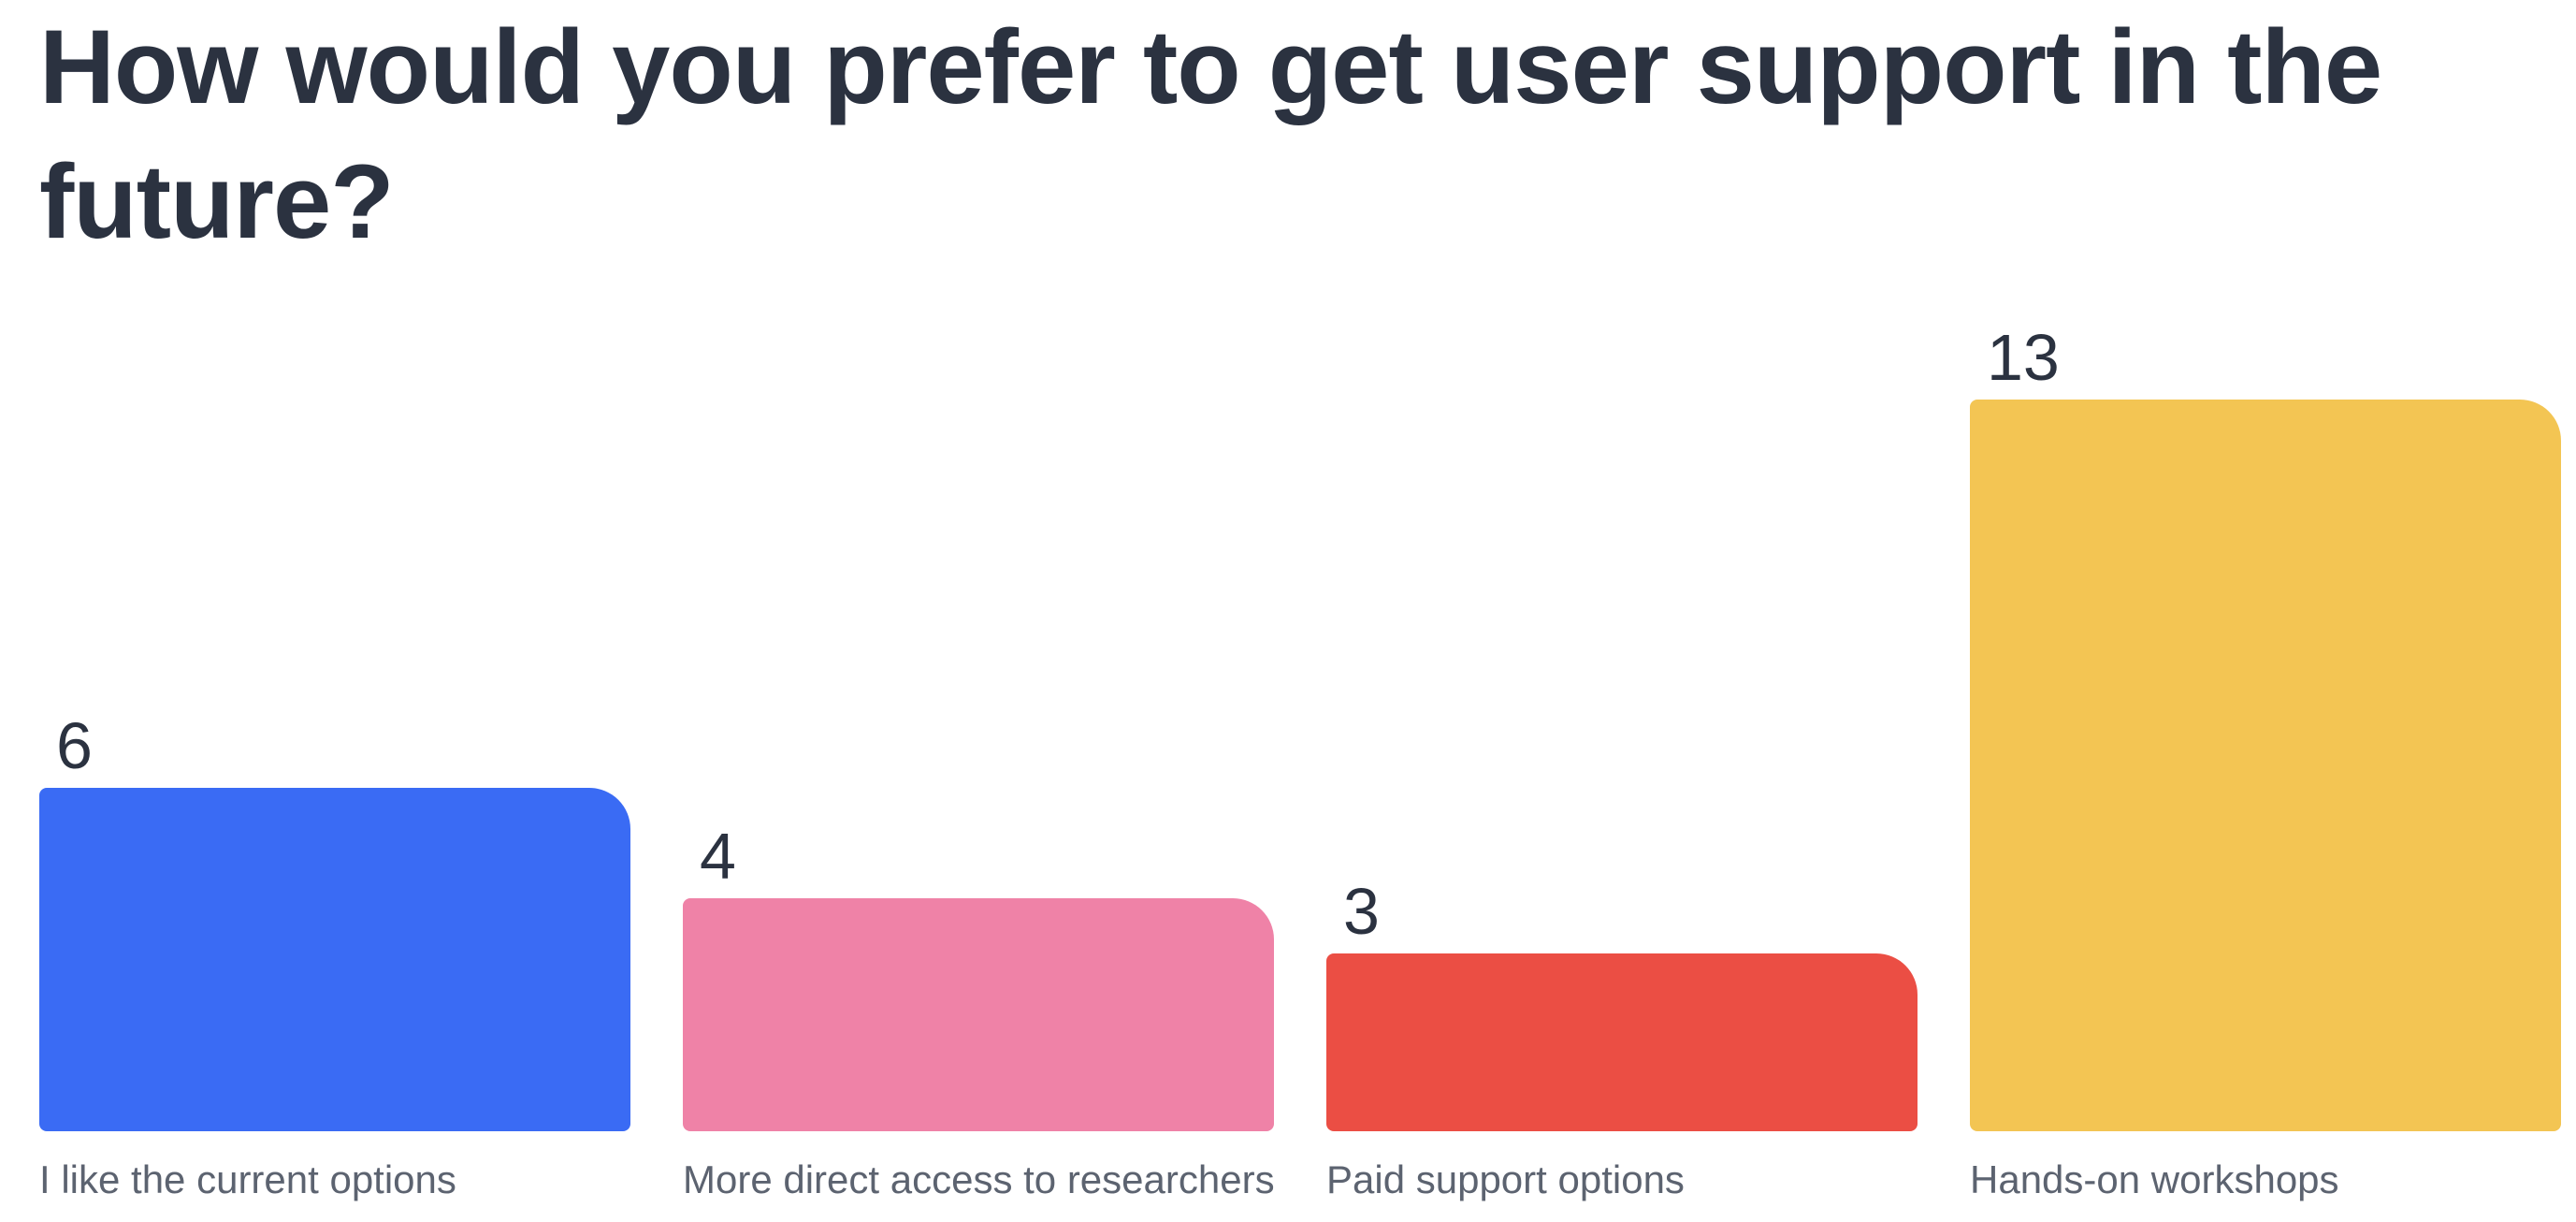  What do you see at coordinates (1361, 911) in the screenshot?
I see `bar-value-label: 3` at bounding box center [1361, 911].